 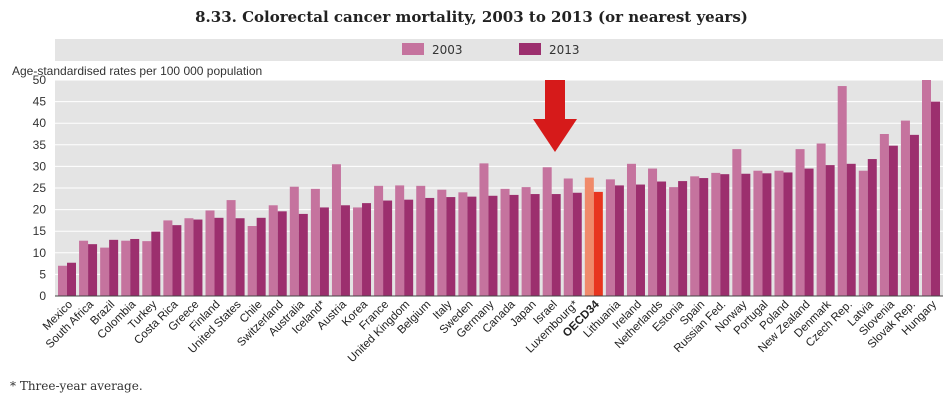 What do you see at coordinates (40, 253) in the screenshot?
I see `y-tick-label: 10` at bounding box center [40, 253].